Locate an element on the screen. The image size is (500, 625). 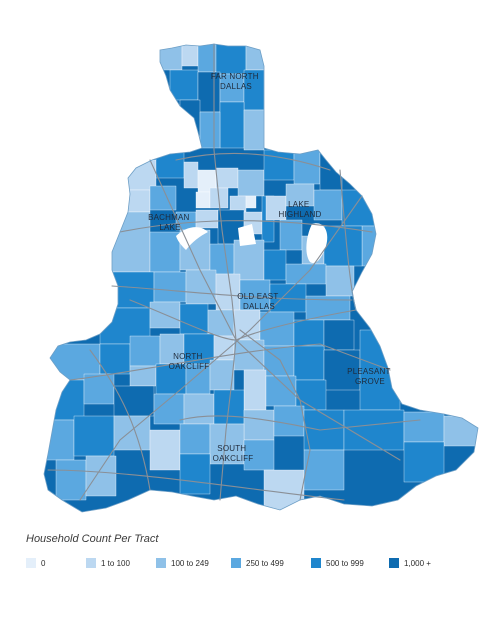
legend-item-5: 1,000 + is located at coordinates (410, 563).